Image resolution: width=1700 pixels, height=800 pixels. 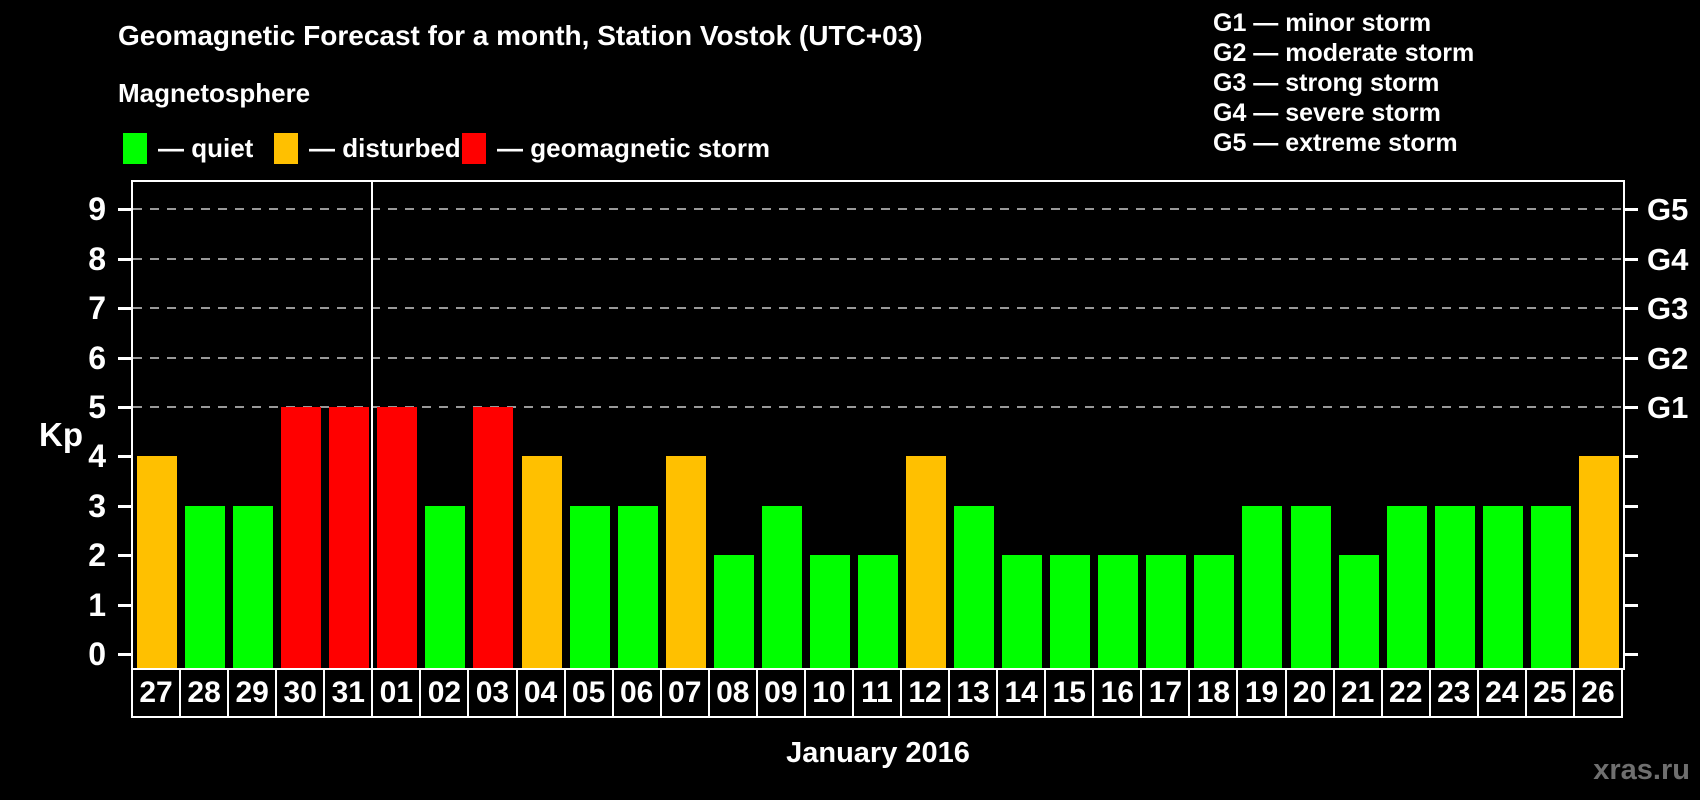 I want to click on day-cell-10: 10, so click(x=828, y=693).